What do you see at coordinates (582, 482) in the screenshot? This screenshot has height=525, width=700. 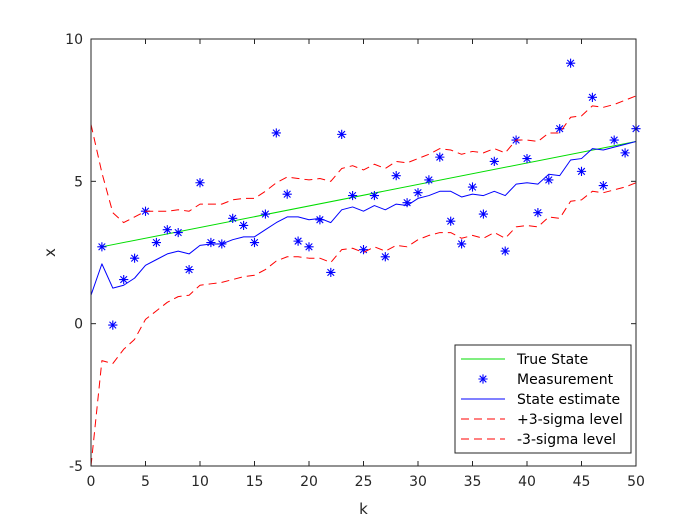 I see `x-tick-label: 45` at bounding box center [582, 482].